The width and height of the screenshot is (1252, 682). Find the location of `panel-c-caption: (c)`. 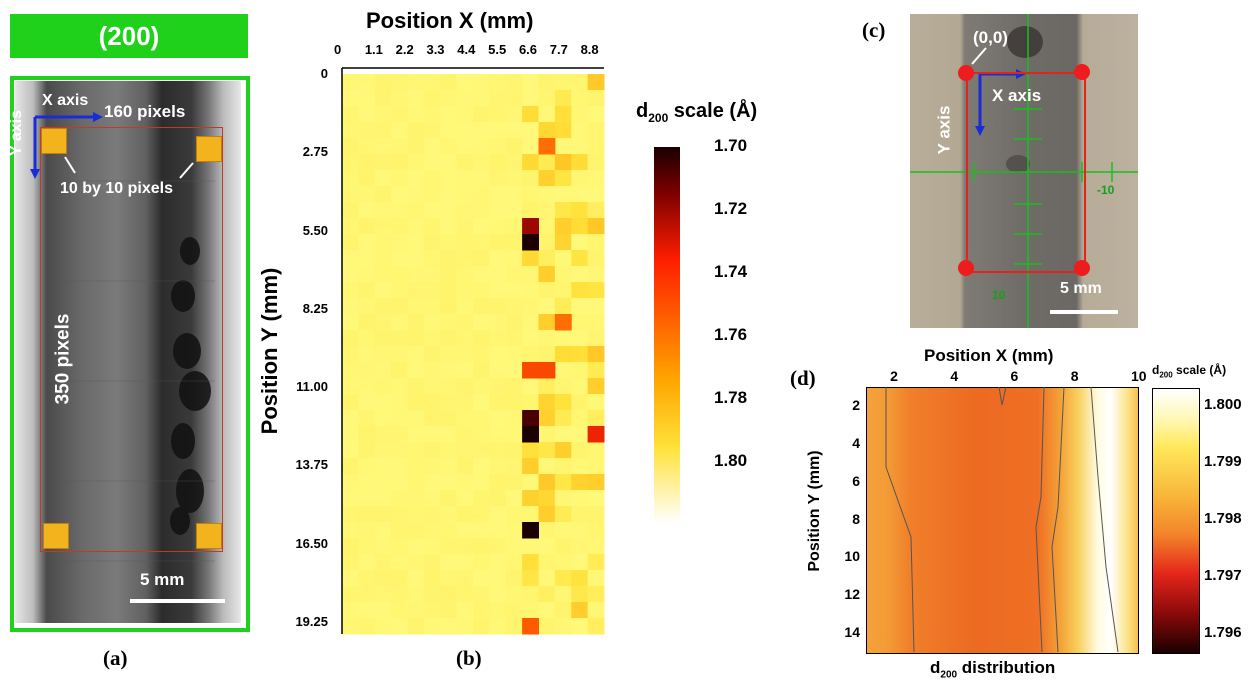

panel-c-caption: (c) is located at coordinates (874, 30).